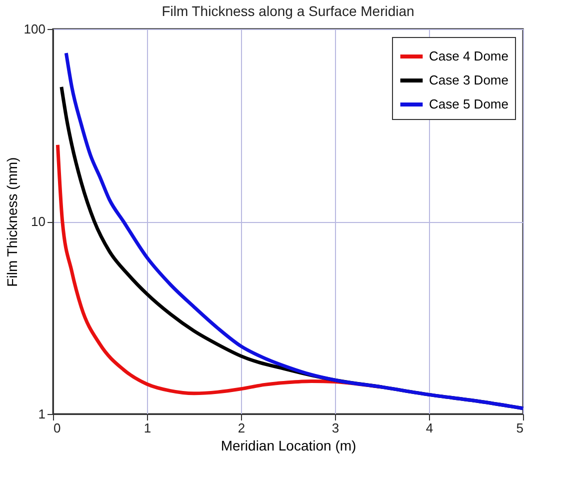 Image resolution: width=564 pixels, height=485 pixels. What do you see at coordinates (242, 428) in the screenshot?
I see `x-tick-label: 2` at bounding box center [242, 428].